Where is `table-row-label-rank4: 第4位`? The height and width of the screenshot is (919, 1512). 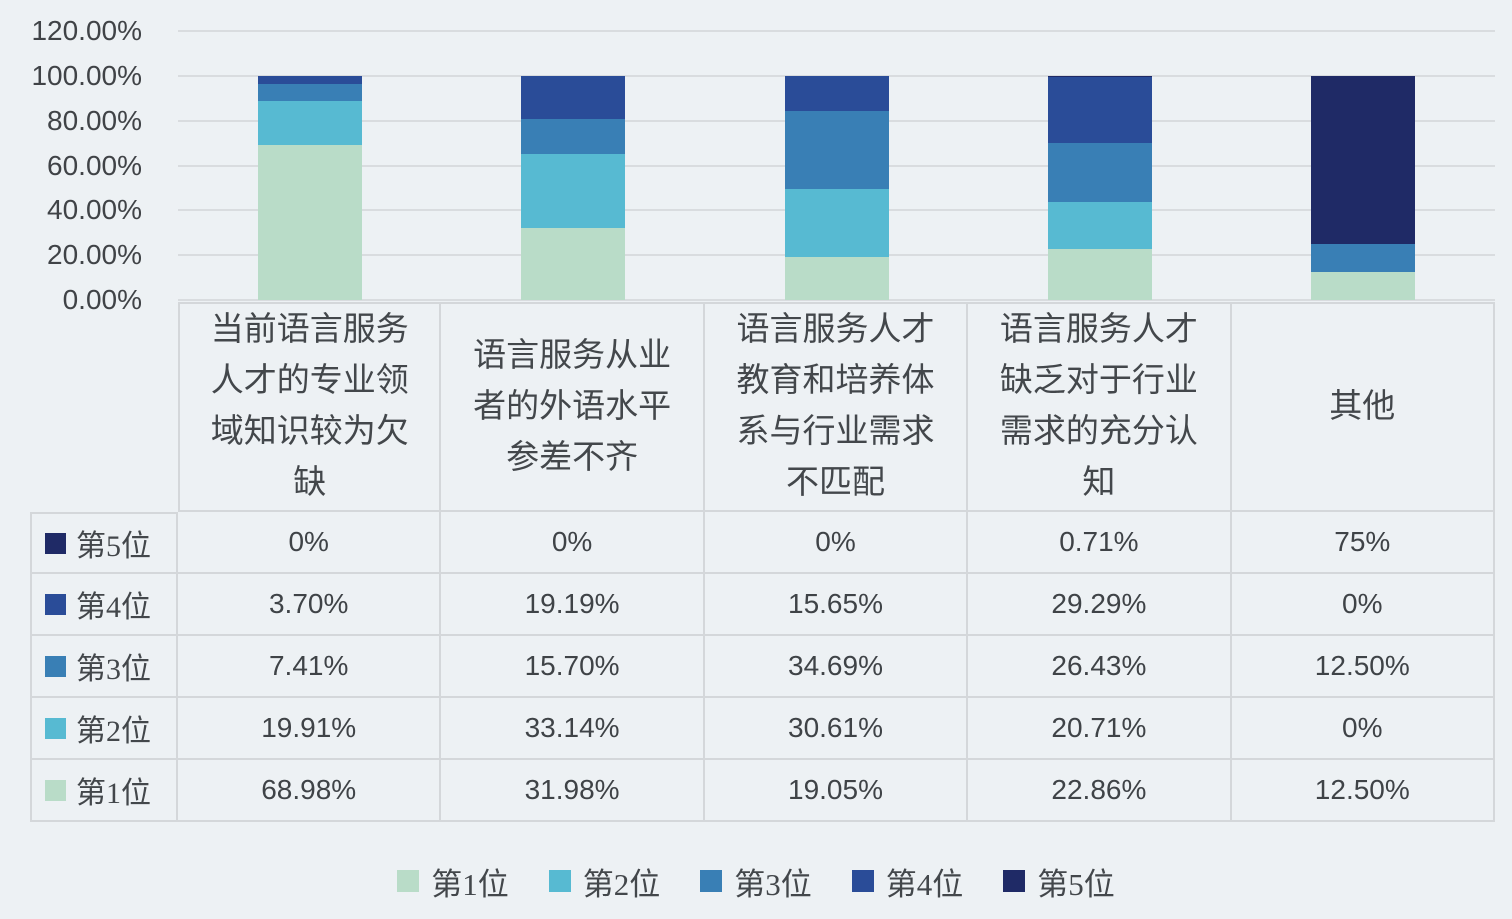
table-row-label-rank4: 第4位 is located at coordinates (104, 605).